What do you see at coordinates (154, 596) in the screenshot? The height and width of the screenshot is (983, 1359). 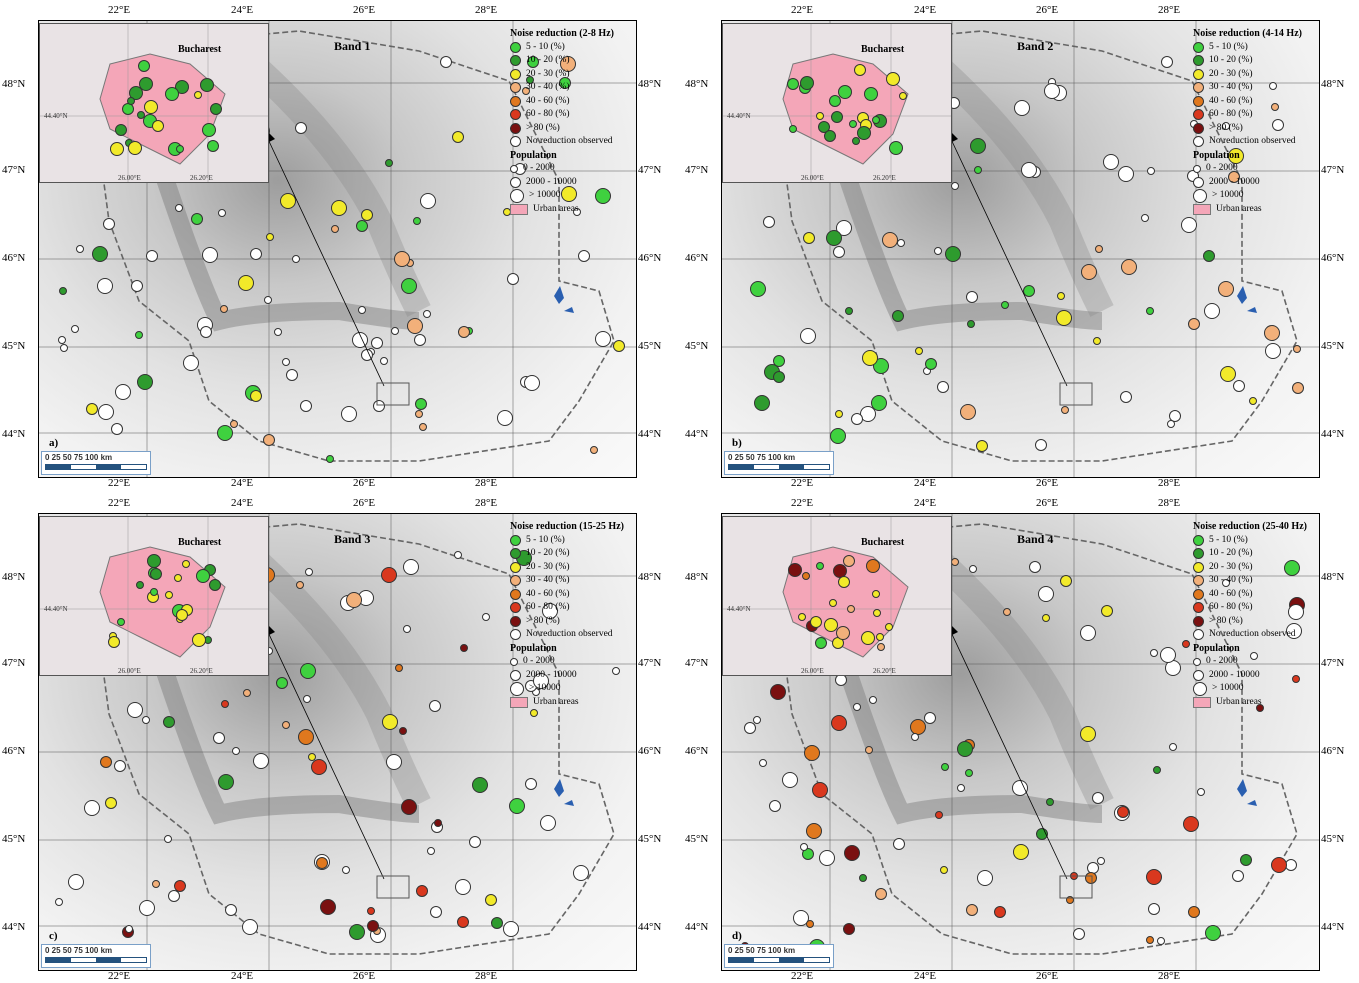 I see `bucharest-inset: Bucharest 44.40°N 26.00°E 26.20°E` at bounding box center [154, 596].